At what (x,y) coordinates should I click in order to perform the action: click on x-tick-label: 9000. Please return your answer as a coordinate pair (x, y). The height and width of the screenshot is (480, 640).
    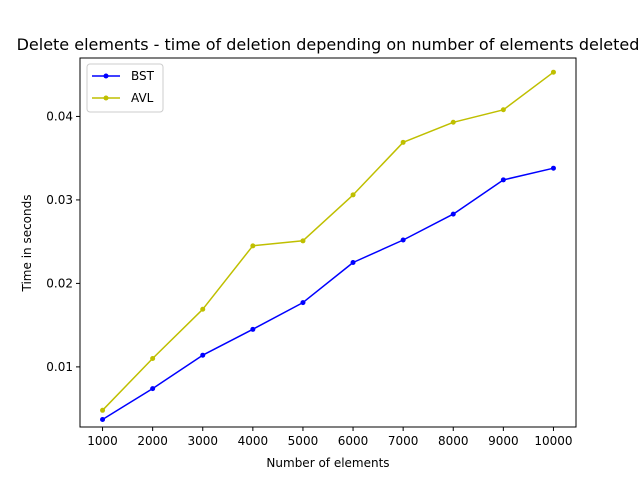
    Looking at the image, I should click on (503, 441).